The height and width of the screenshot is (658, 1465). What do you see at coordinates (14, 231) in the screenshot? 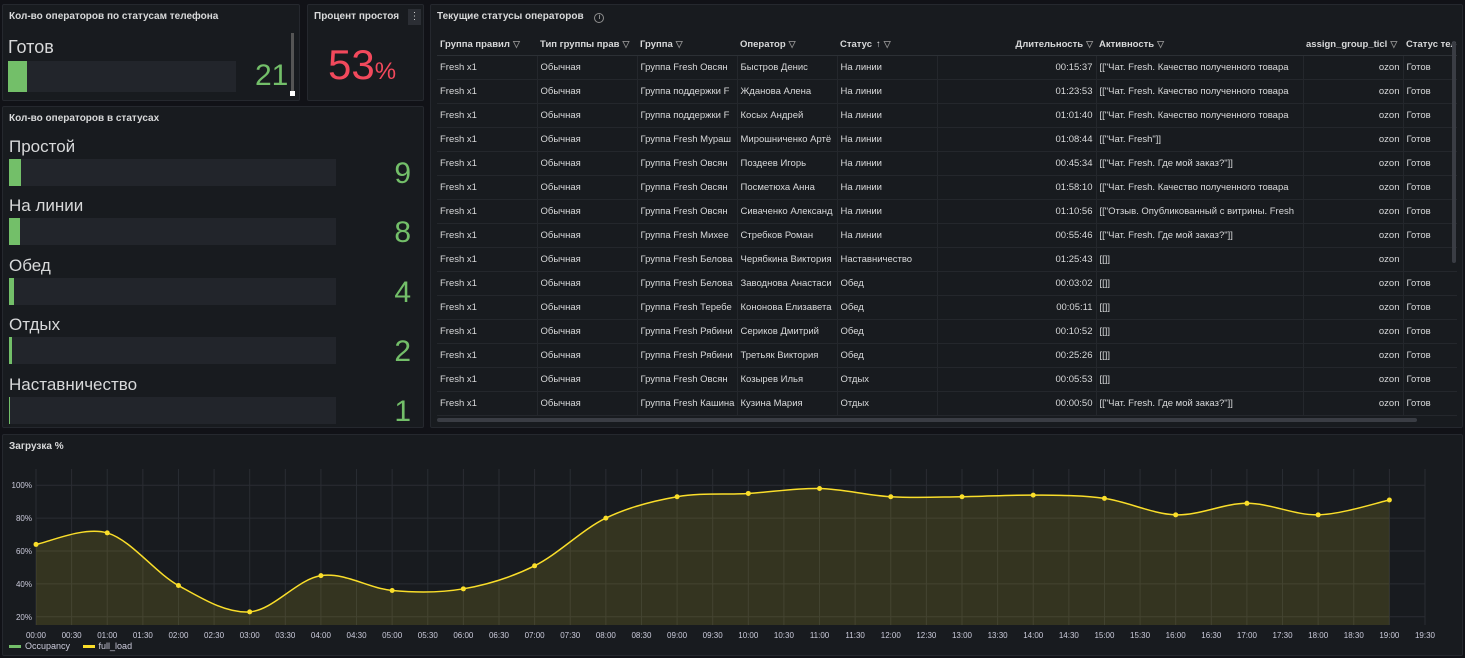
I see `status-bar-fill` at bounding box center [14, 231].